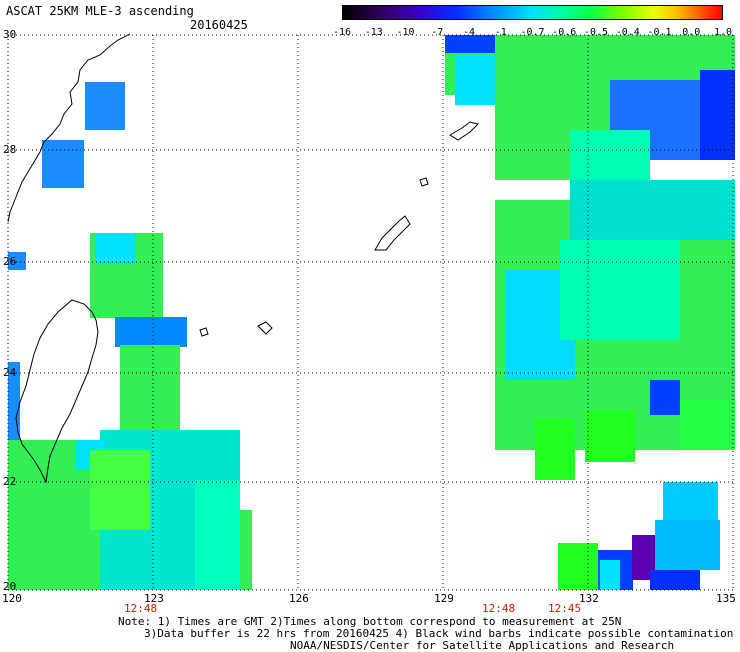  I want to click on color-scale-tick-label: -0.4, so click(627, 32).